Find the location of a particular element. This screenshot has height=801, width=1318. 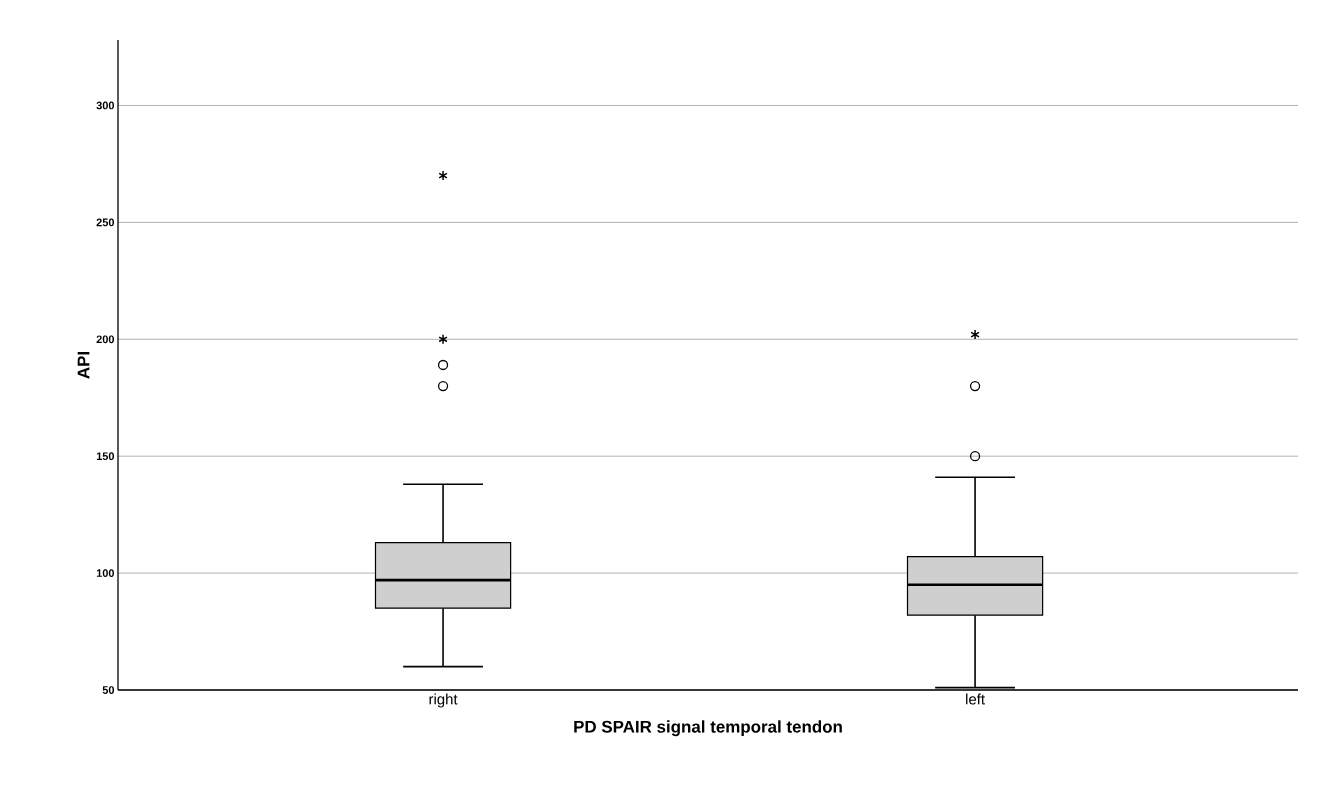

y-tick-label: 250 is located at coordinates (105, 222).